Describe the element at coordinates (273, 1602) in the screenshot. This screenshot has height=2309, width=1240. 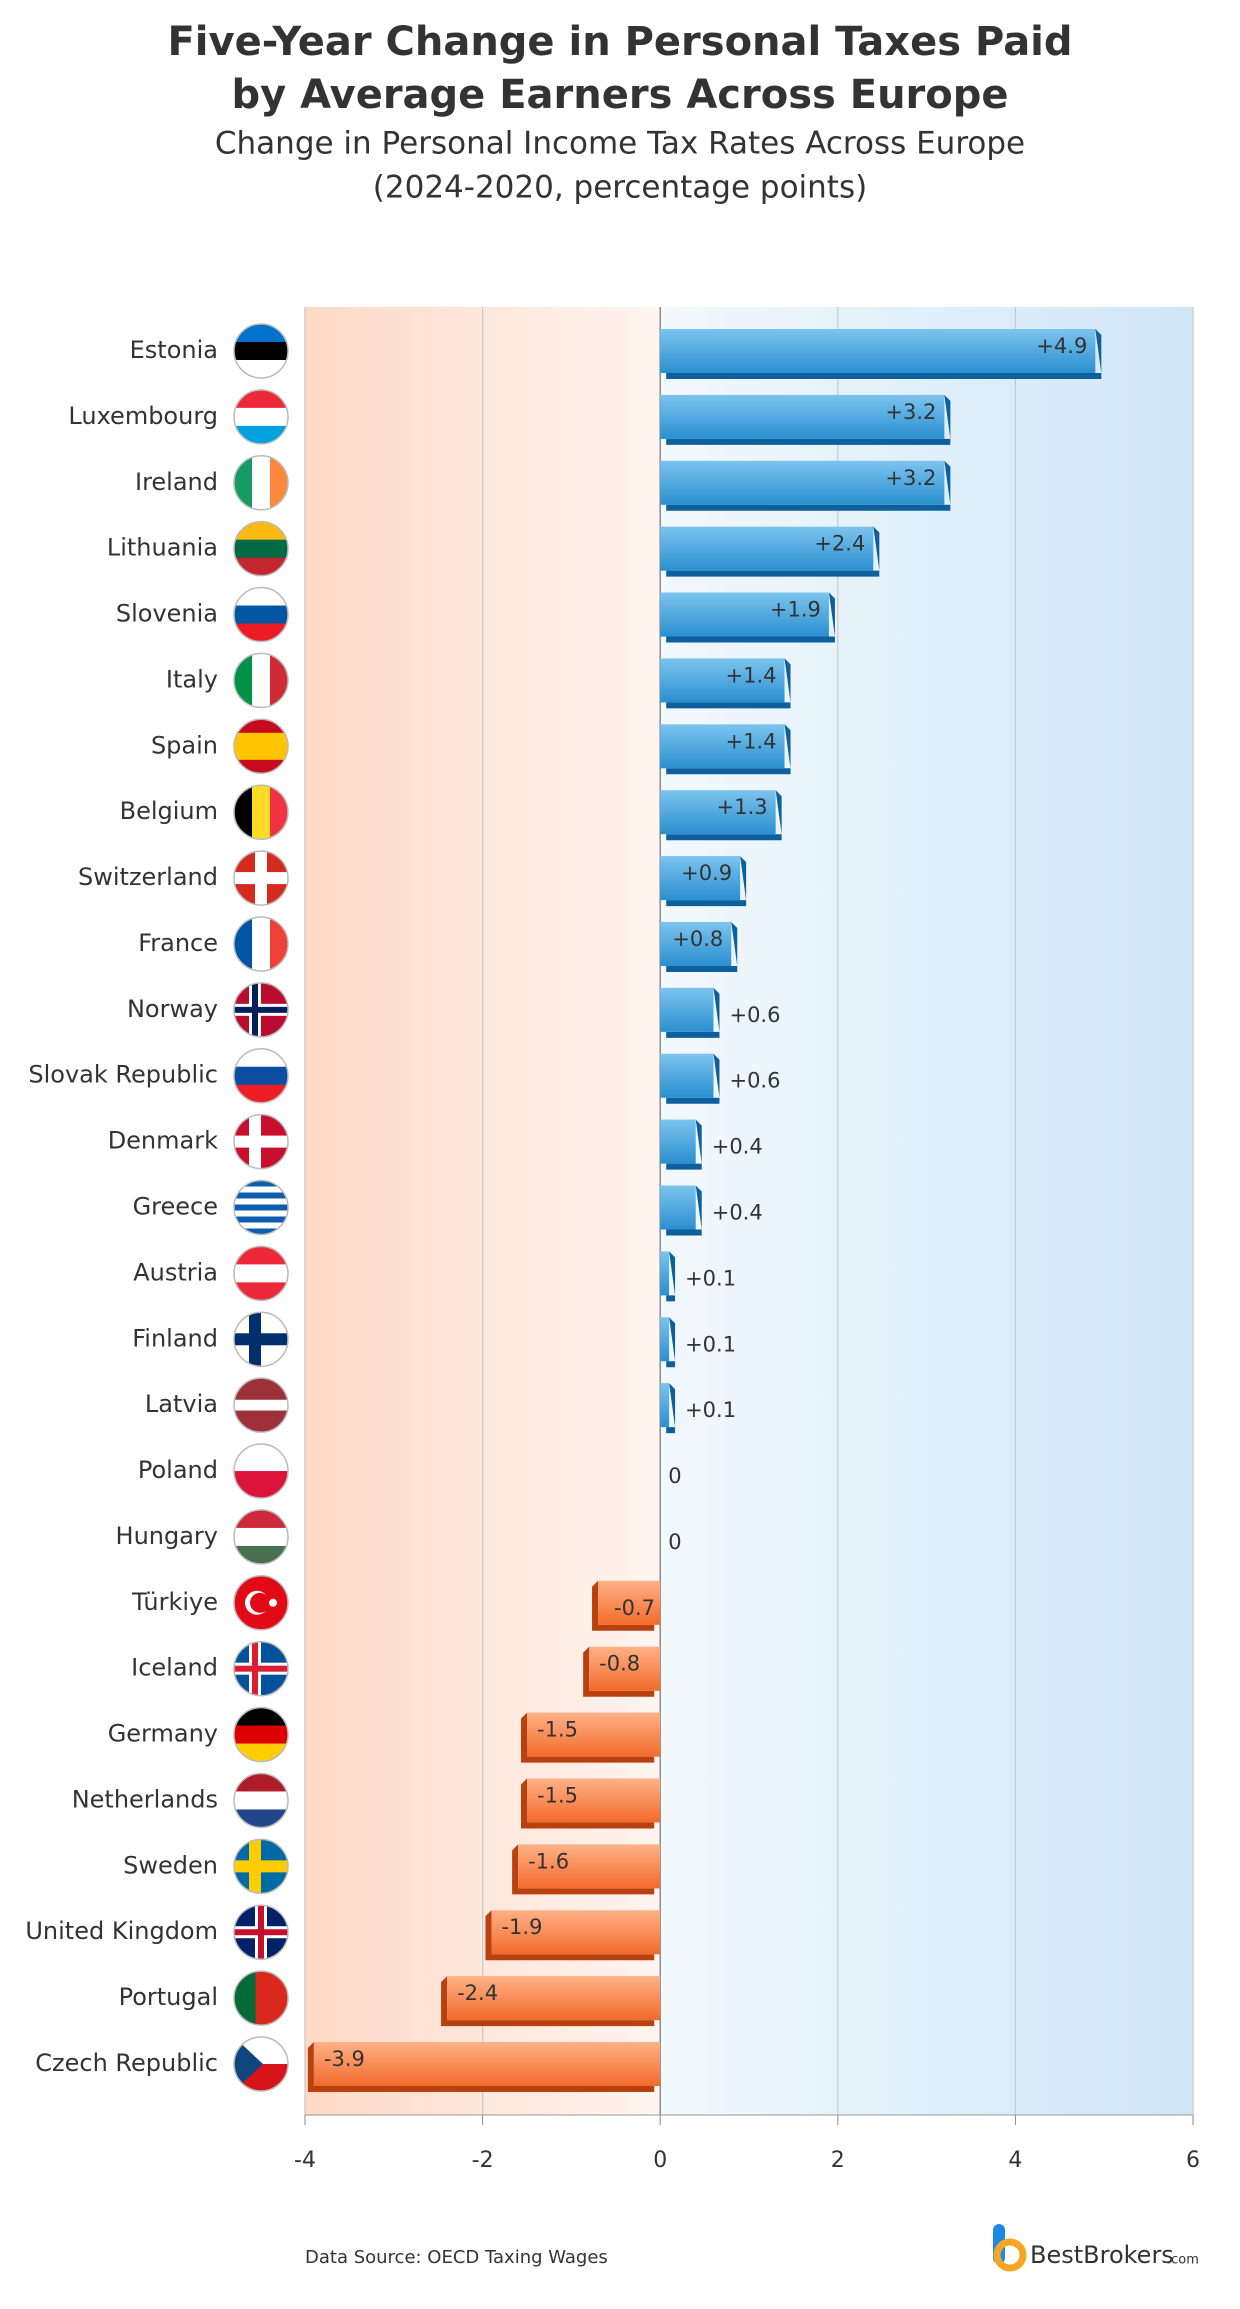
I see `flag-star` at that location.